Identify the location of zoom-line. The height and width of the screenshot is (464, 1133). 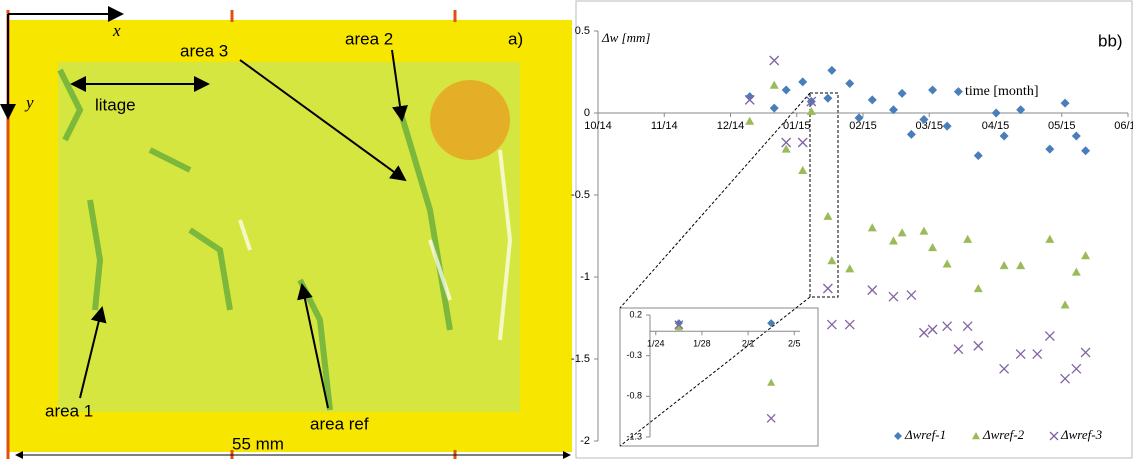
(715, 200).